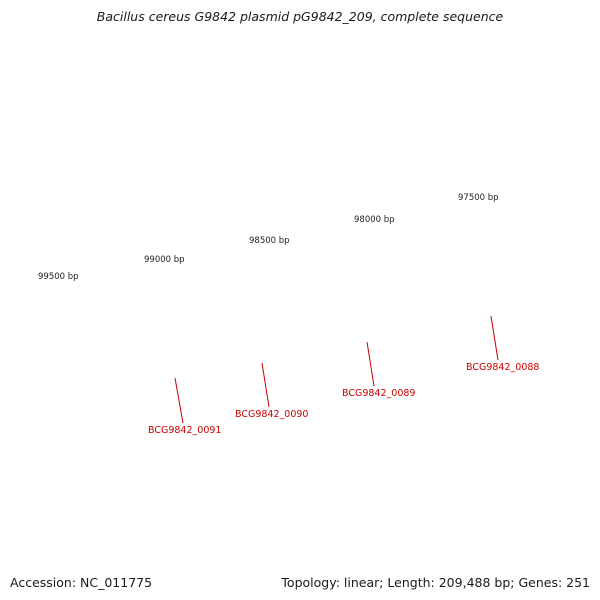 The width and height of the screenshot is (600, 600). What do you see at coordinates (378, 393) in the screenshot?
I see `gene-label-bcg9842-0089: BCG9842_0089` at bounding box center [378, 393].